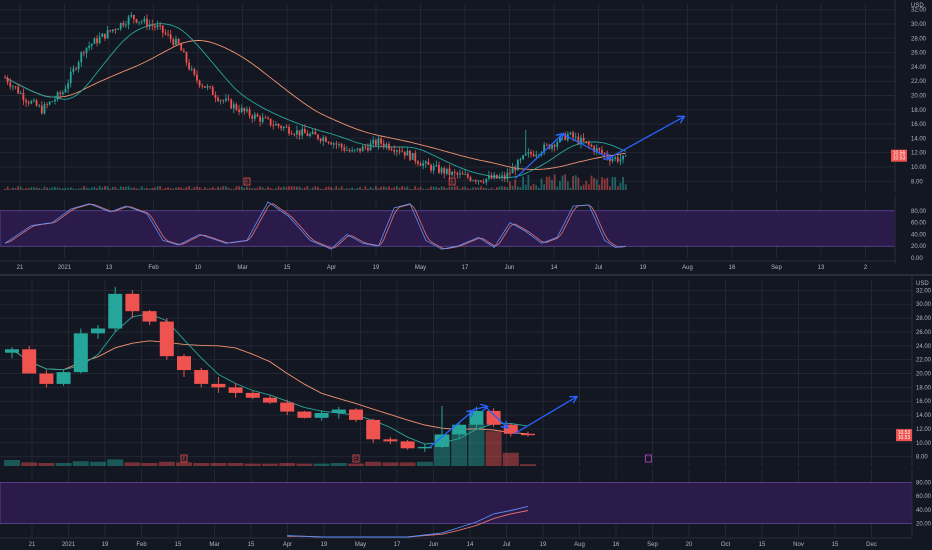 The width and height of the screenshot is (932, 550). I want to click on daily-time-tick-label: 2021, so click(65, 268).